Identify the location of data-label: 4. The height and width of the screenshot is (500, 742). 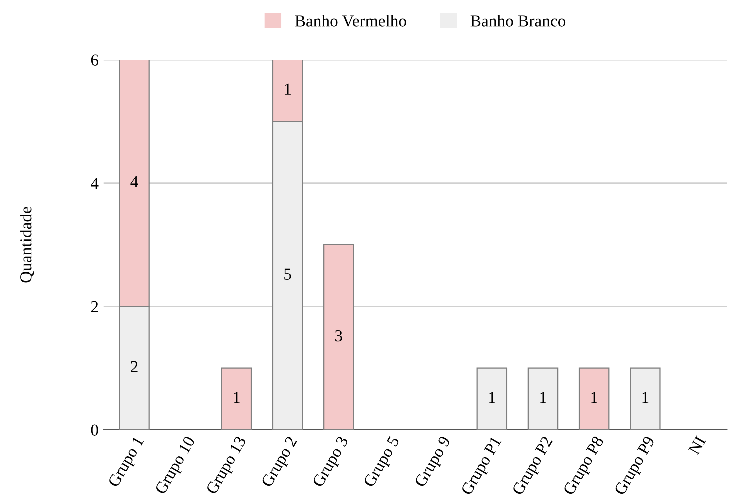
(134, 182).